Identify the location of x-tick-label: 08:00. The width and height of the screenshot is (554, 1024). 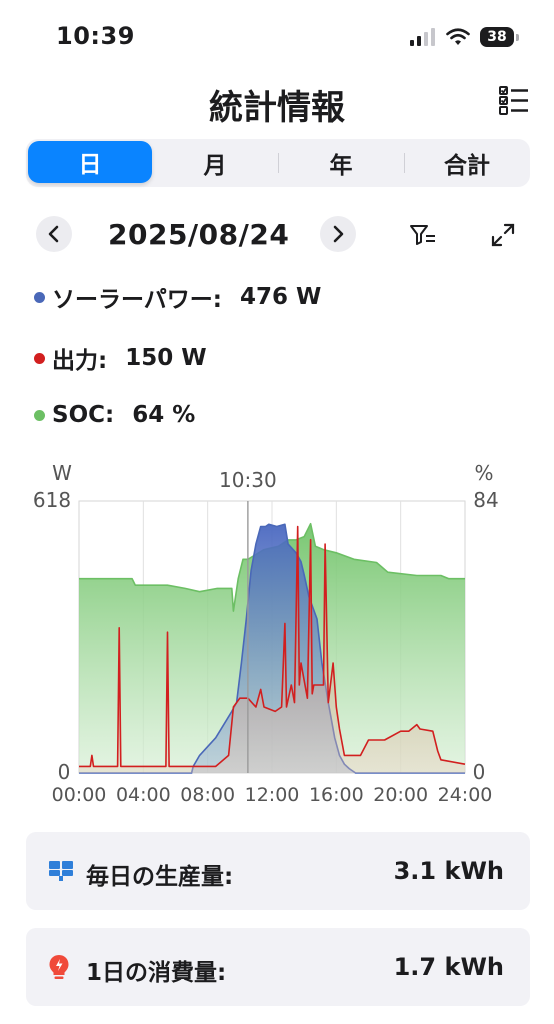
(207, 795).